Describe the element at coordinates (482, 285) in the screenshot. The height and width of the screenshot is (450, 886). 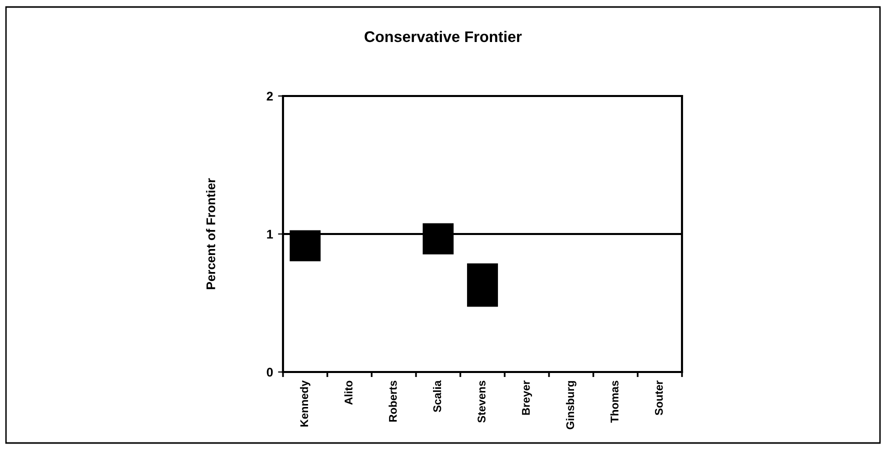
I see `bar` at that location.